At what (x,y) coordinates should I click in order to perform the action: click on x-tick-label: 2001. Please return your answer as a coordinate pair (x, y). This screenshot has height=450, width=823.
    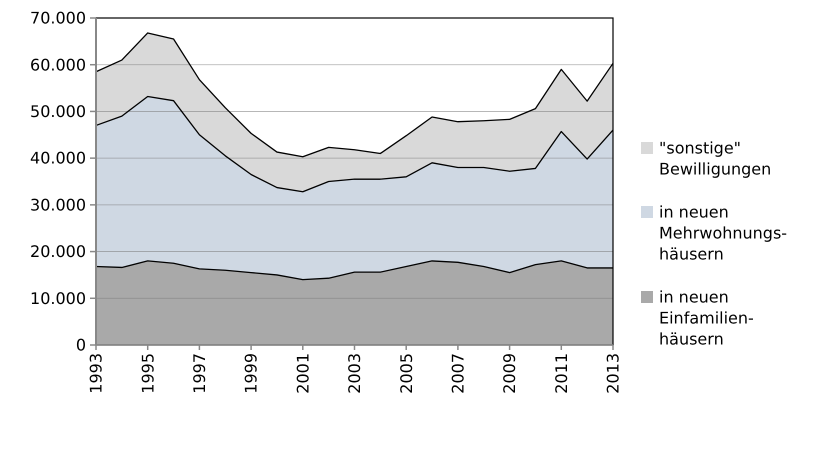
    Looking at the image, I should click on (302, 373).